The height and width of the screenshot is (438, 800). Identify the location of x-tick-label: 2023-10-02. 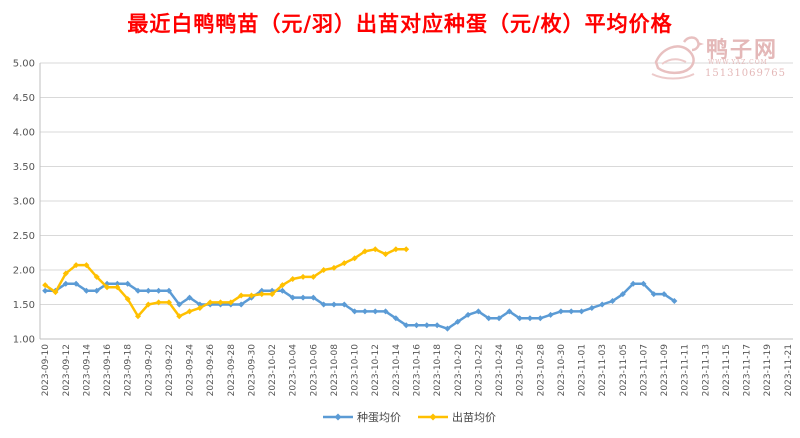
(273, 370).